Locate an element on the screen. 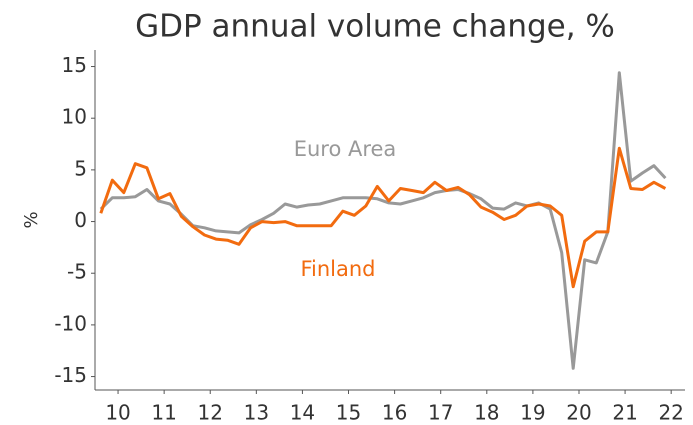  series-label: Finland is located at coordinates (337, 269).